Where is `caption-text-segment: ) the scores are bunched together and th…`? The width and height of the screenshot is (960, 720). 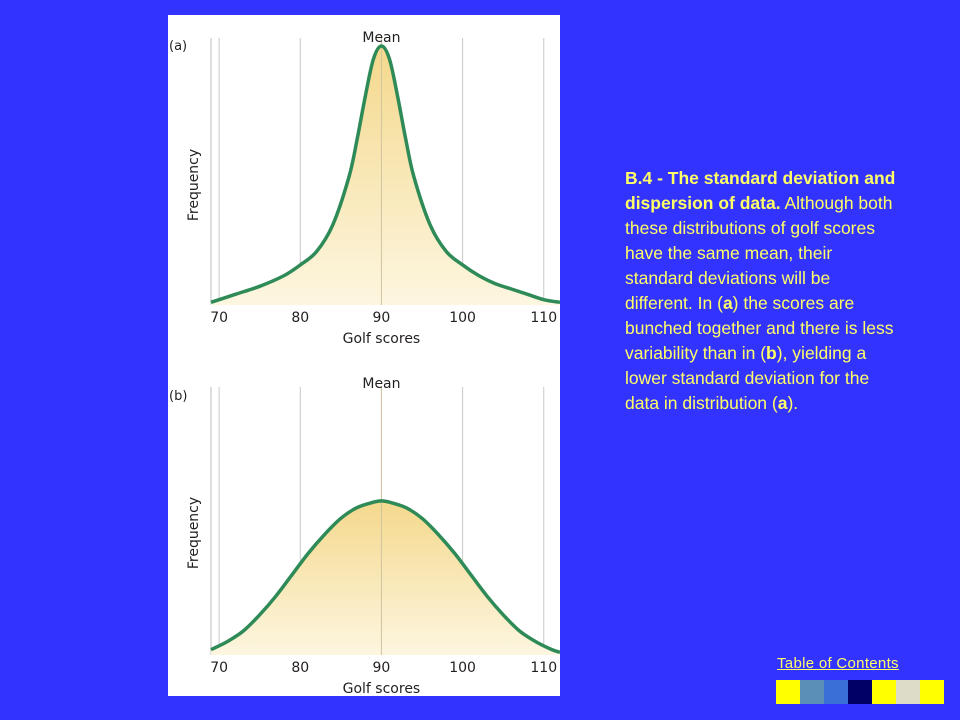 caption-text-segment: ) the scores are bunched together and th… is located at coordinates (759, 328).